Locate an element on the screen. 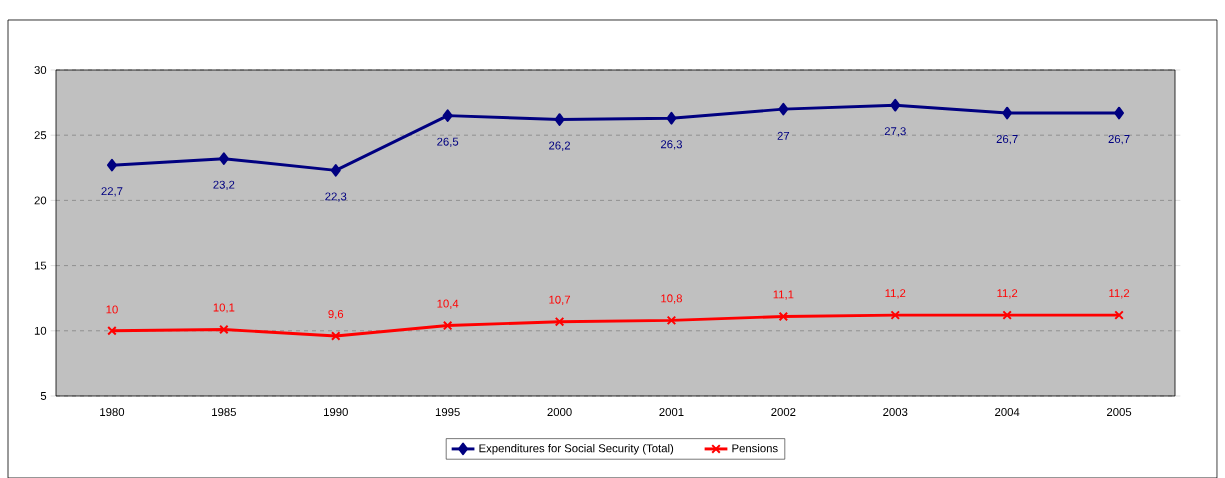 This screenshot has width=1225, height=478. data-label: 10,7 is located at coordinates (560, 300).